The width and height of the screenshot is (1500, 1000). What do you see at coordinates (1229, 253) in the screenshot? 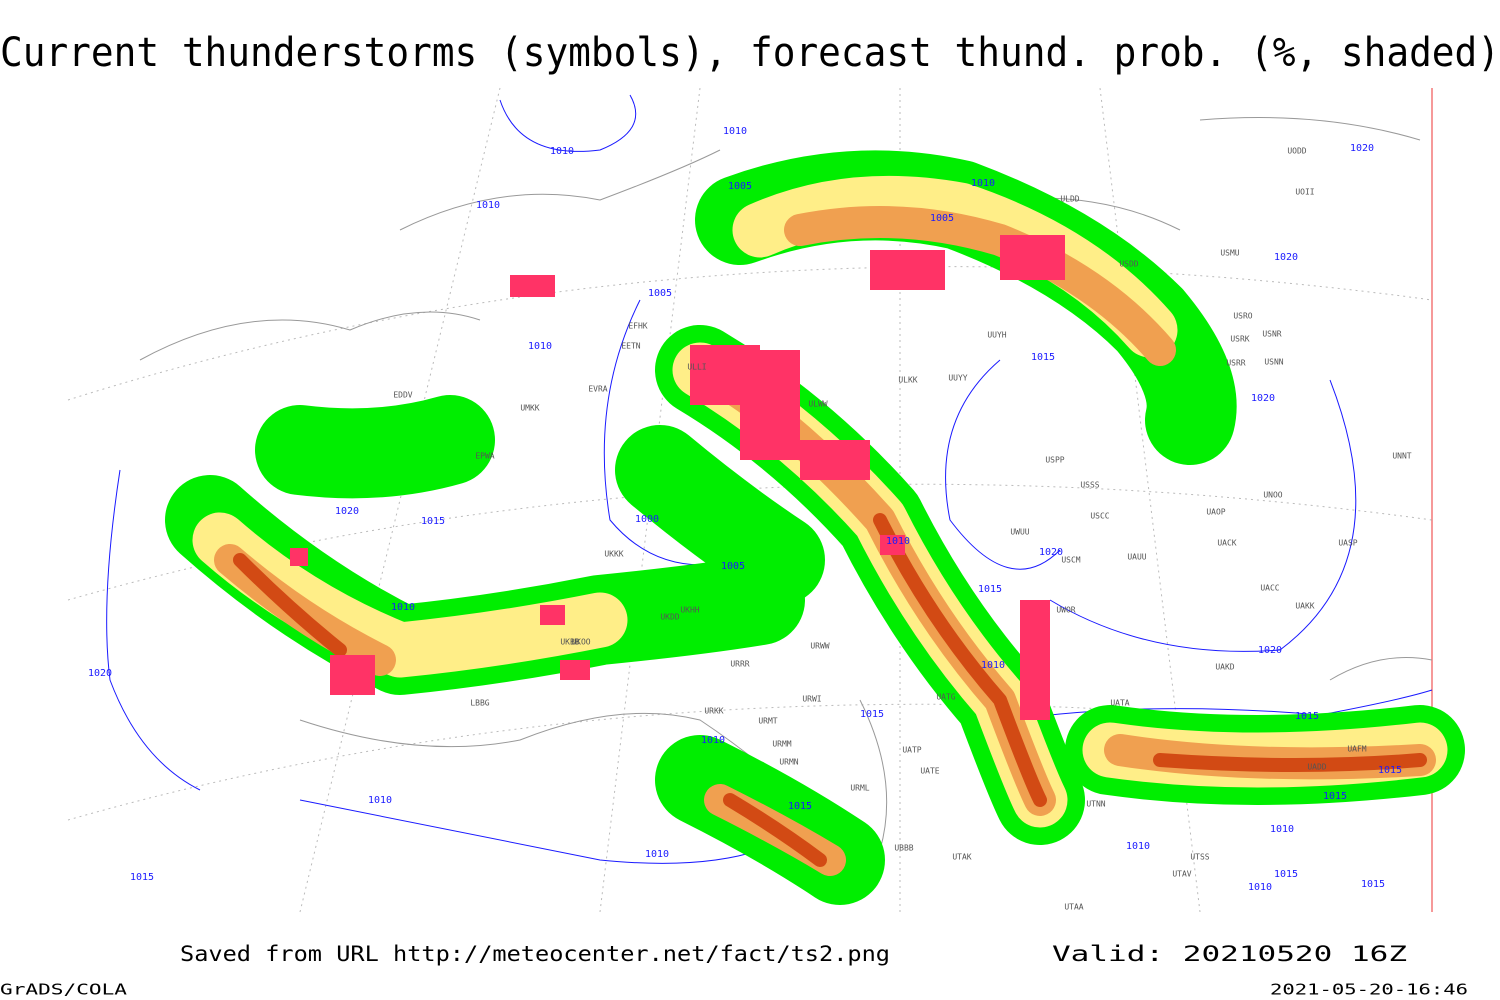
I see `station-label: USMU` at bounding box center [1229, 253].